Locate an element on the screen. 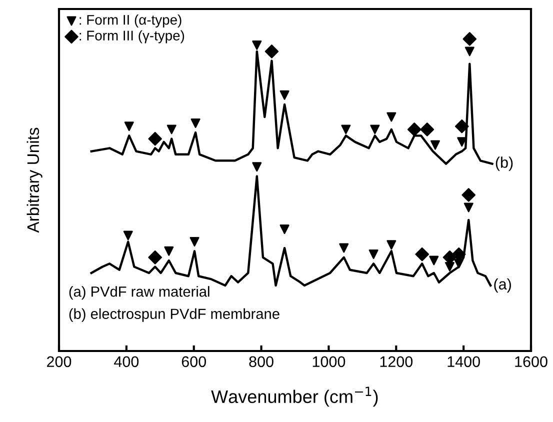 The height and width of the screenshot is (422, 553). x-tick-label: 1200 is located at coordinates (396, 362).